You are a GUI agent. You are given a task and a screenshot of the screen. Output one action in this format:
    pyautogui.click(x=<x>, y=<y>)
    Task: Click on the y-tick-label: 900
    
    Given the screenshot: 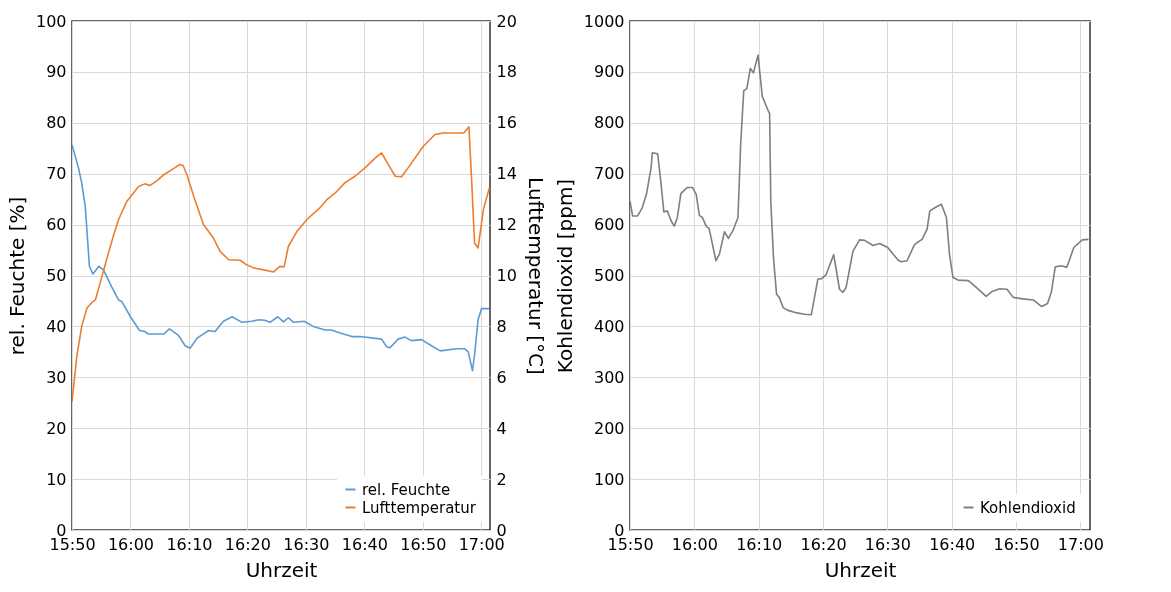 What is the action you would take?
    pyautogui.click(x=609, y=72)
    